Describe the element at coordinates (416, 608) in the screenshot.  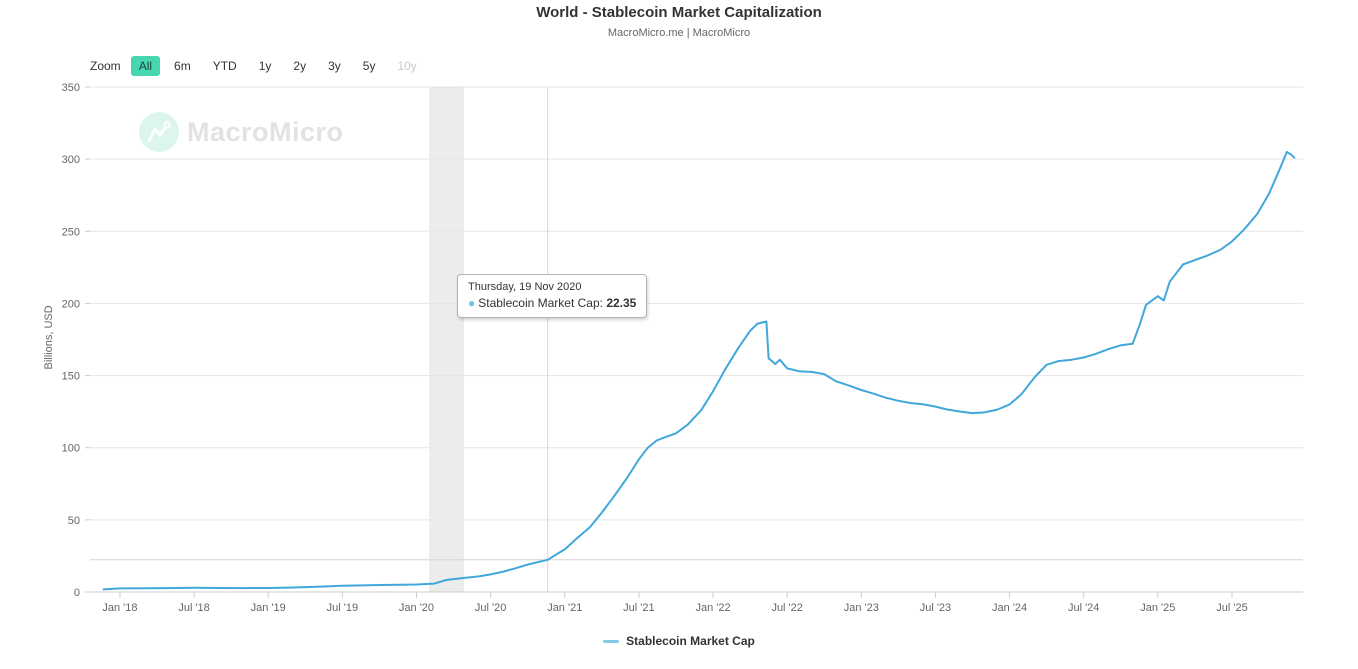
I see `x-axis-label: Jan '20` at that location.